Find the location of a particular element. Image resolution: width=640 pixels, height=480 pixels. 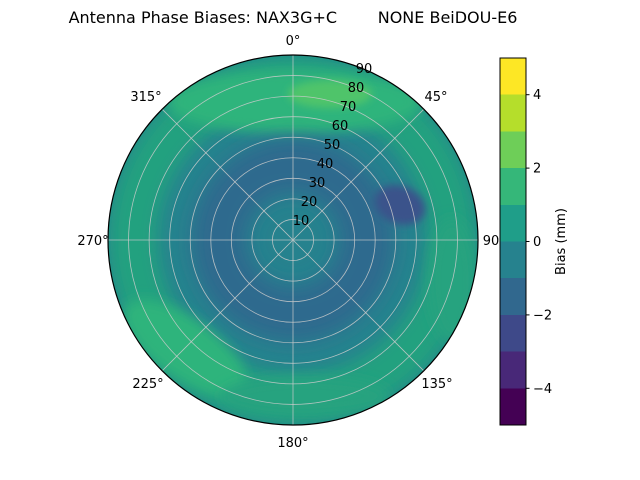

colorbar: 4 2 0 −2 −4 Bias (mm) is located at coordinates (534, 241).